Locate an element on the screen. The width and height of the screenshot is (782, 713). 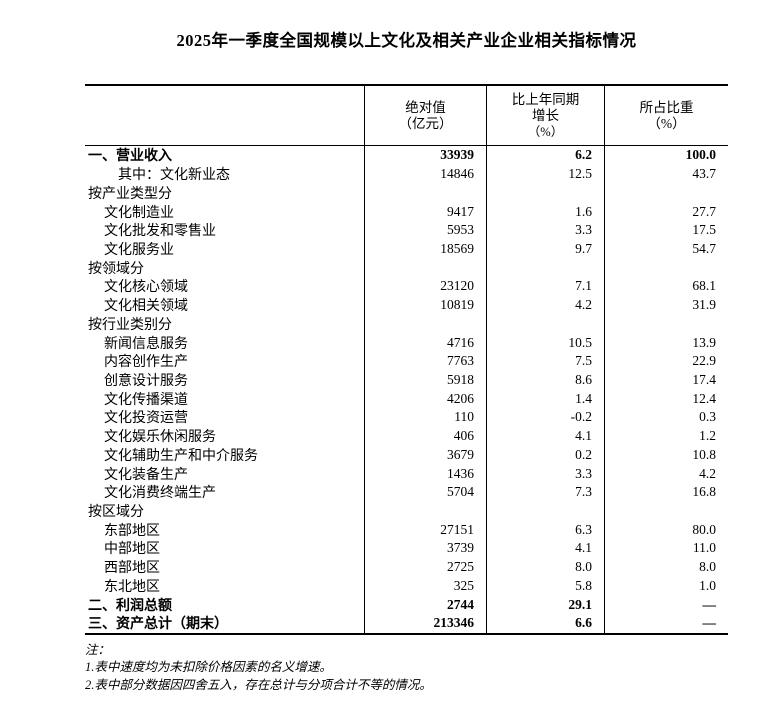
table-row: 文化辅助生产和中介服务 3679 0.2 10.8 is located at coordinates (406, 455).